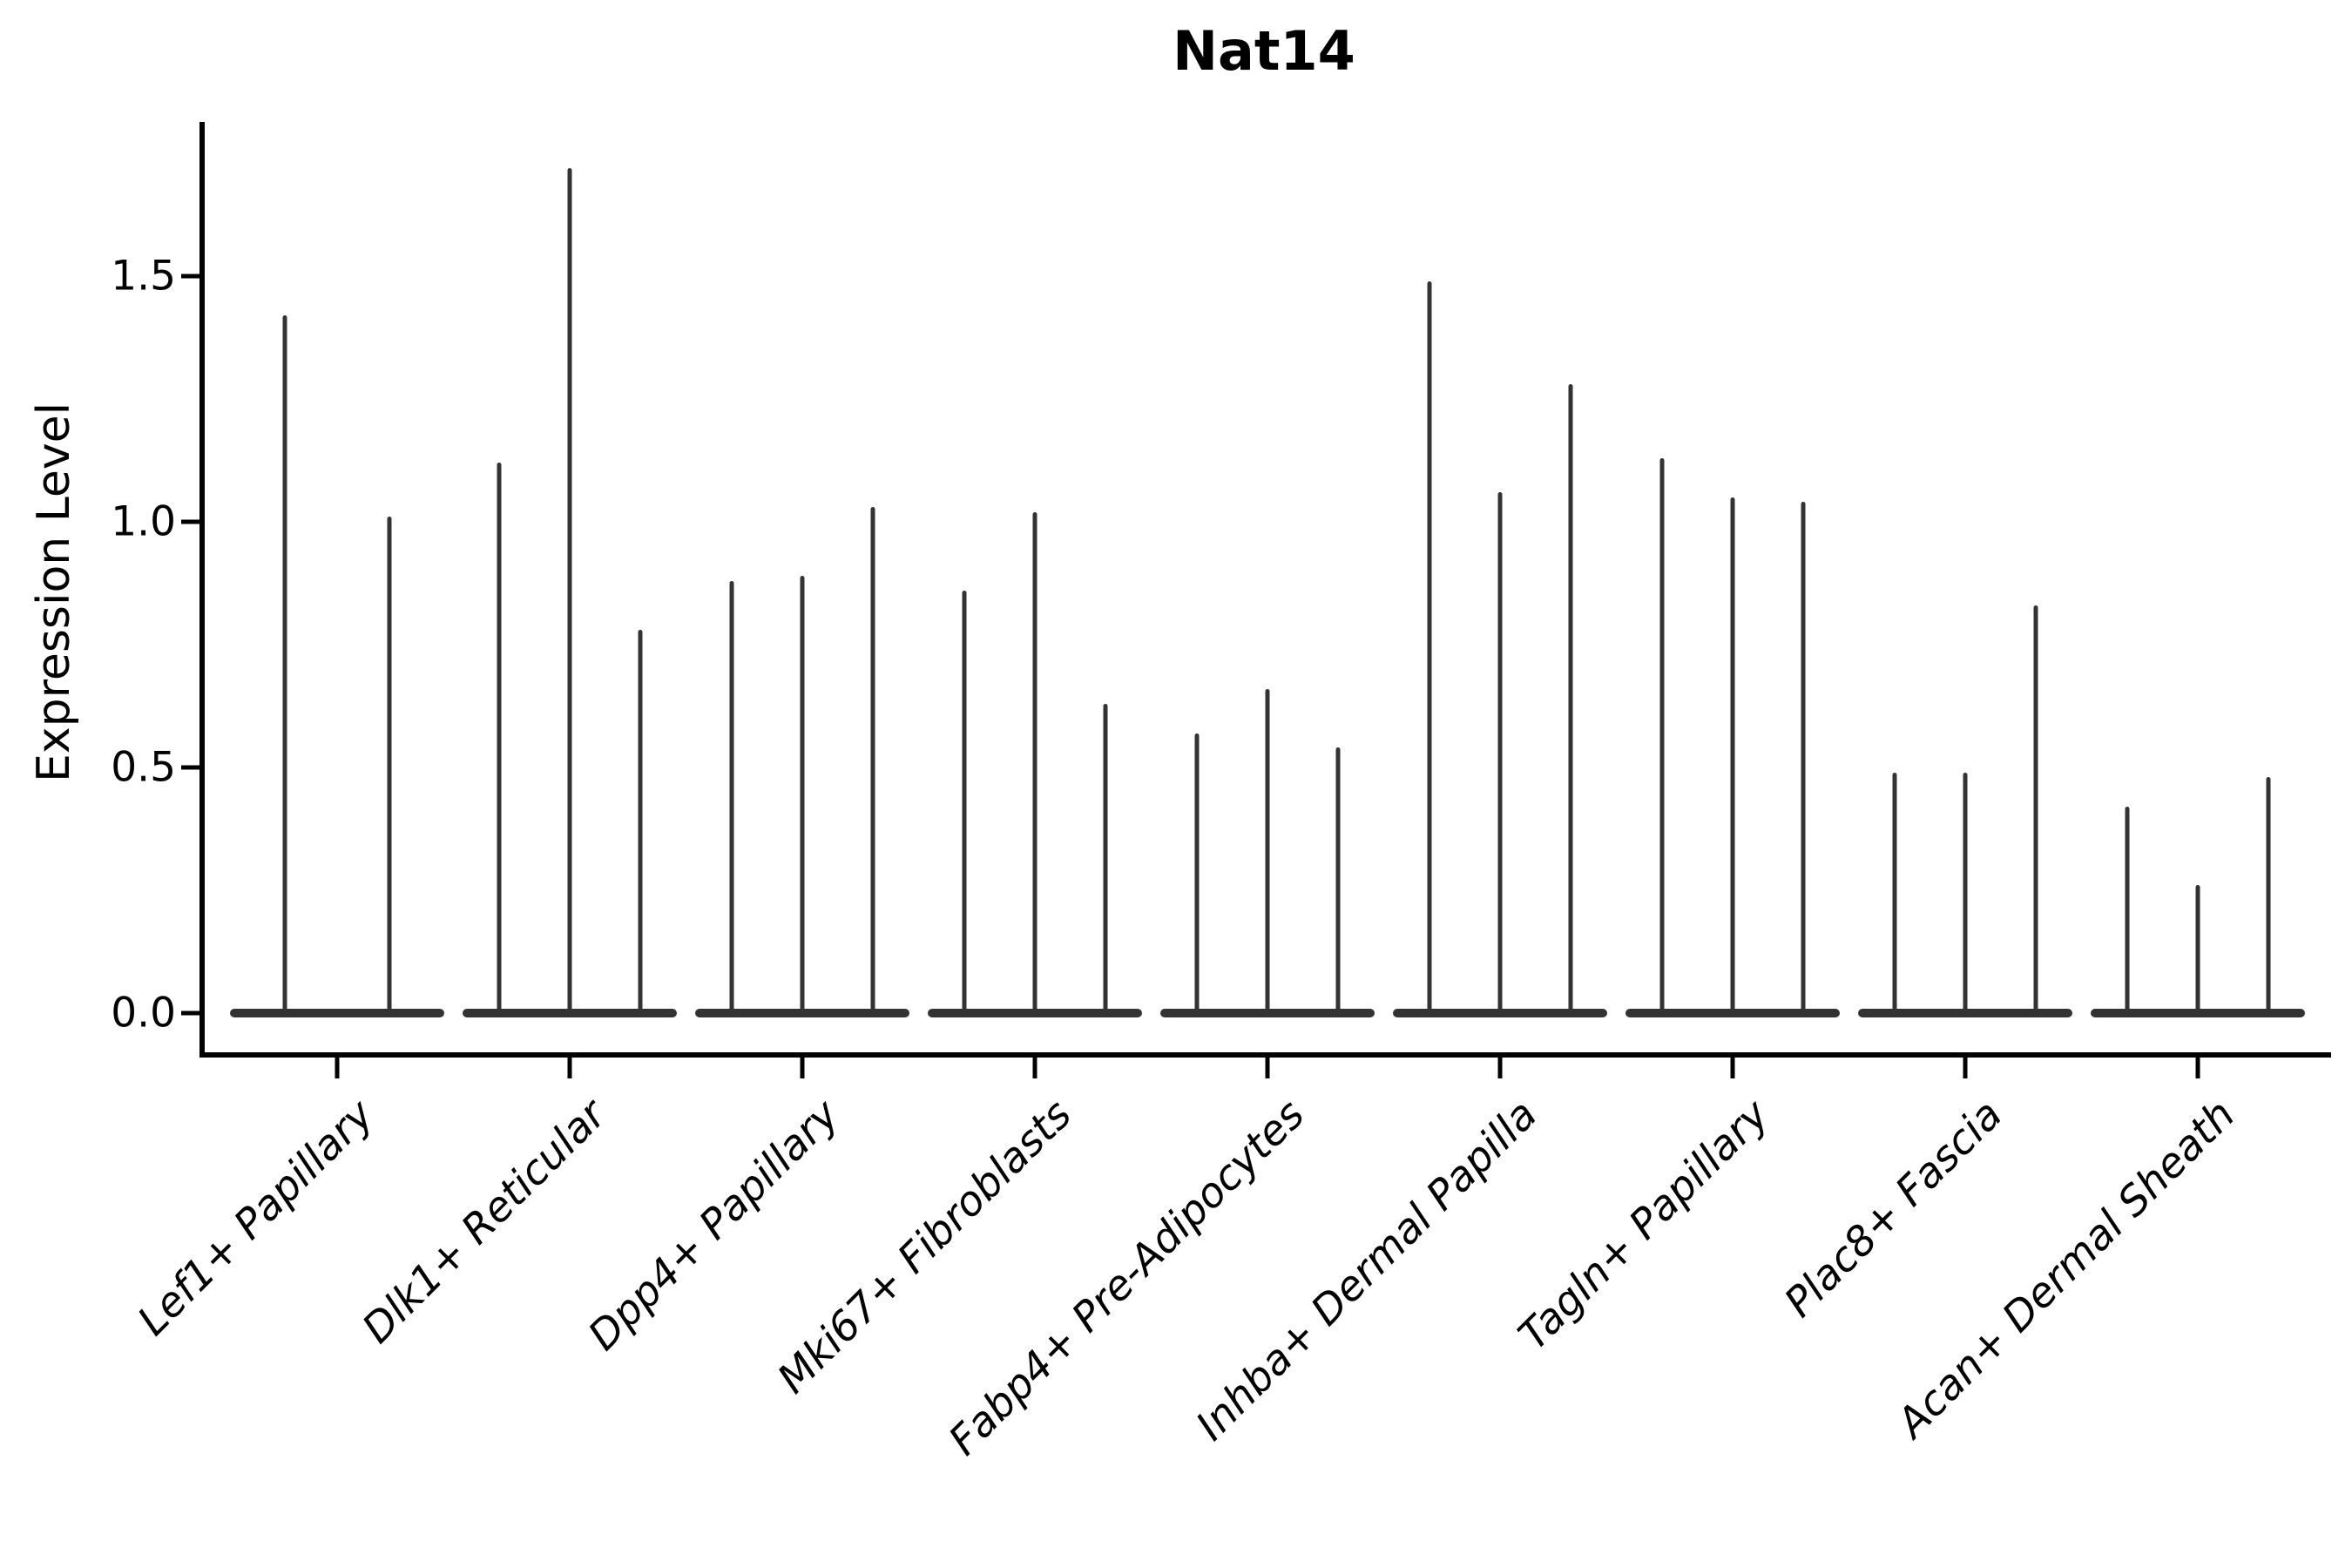  What do you see at coordinates (337, 1013) in the screenshot?
I see `violin-base` at bounding box center [337, 1013].